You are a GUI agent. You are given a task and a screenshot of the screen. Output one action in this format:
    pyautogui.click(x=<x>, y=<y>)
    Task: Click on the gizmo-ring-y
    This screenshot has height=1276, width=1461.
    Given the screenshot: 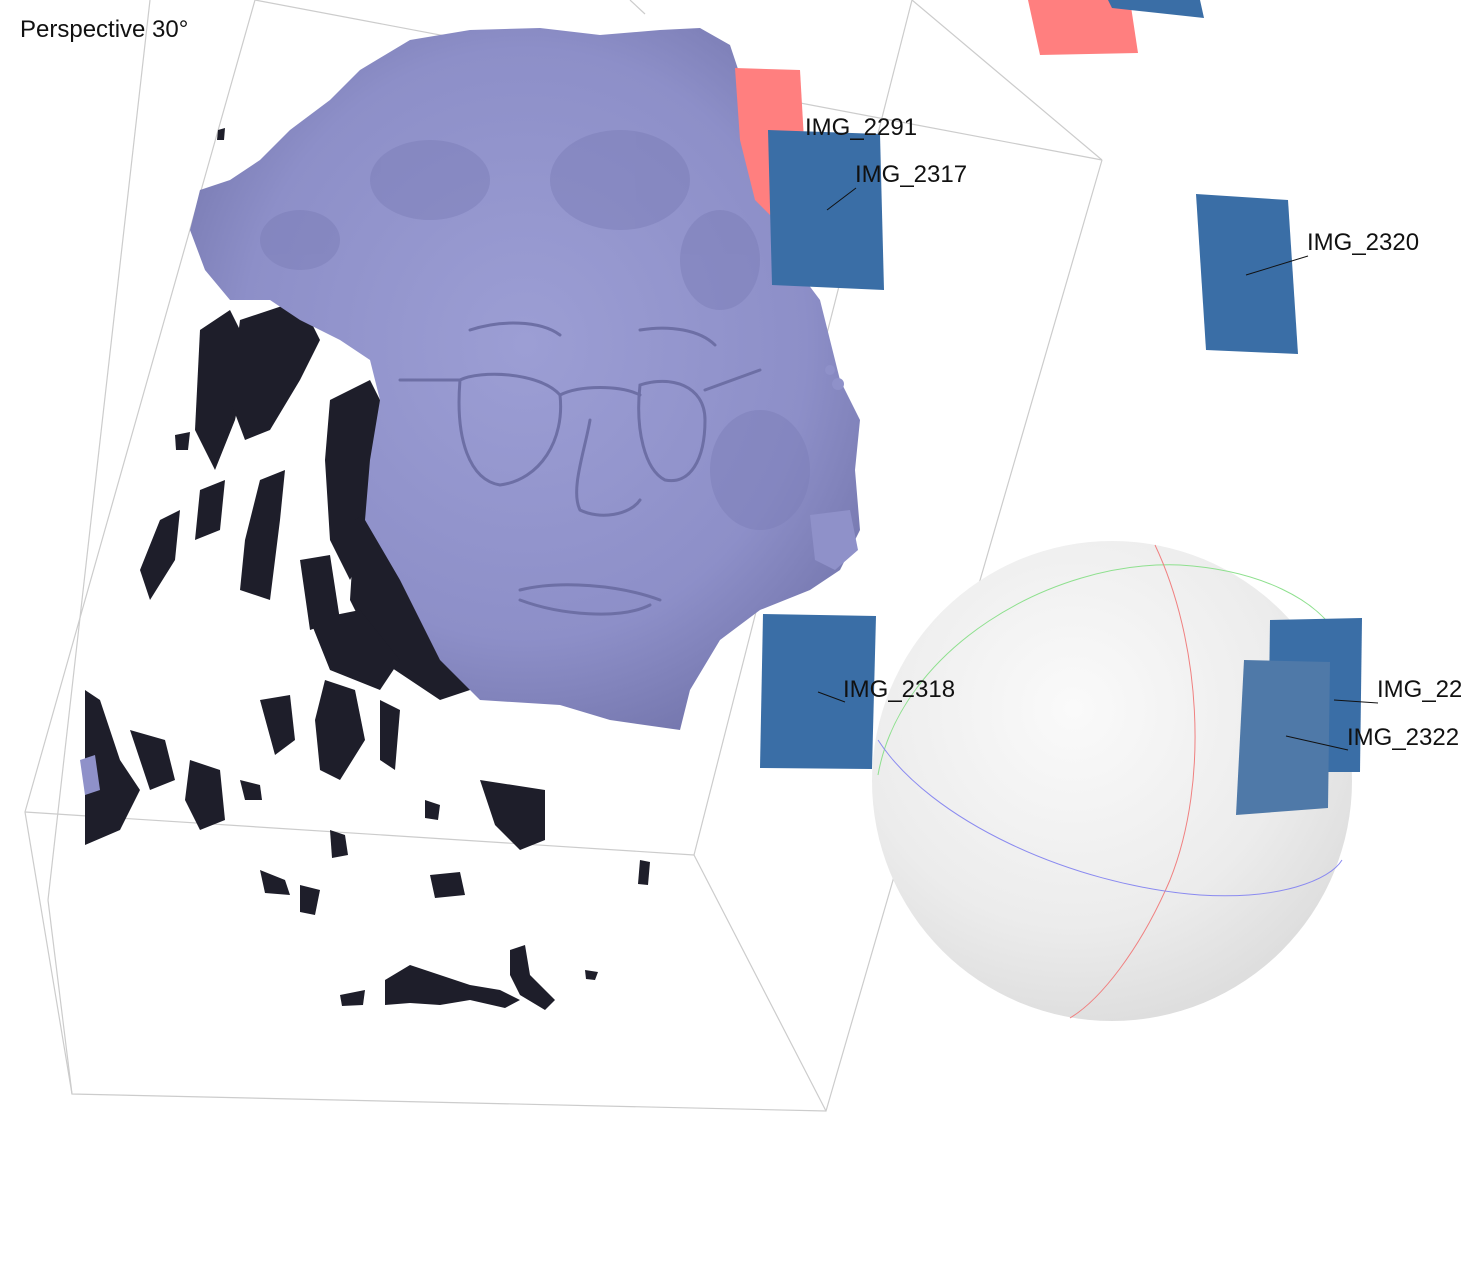 What is the action you would take?
    pyautogui.click(x=1109, y=670)
    